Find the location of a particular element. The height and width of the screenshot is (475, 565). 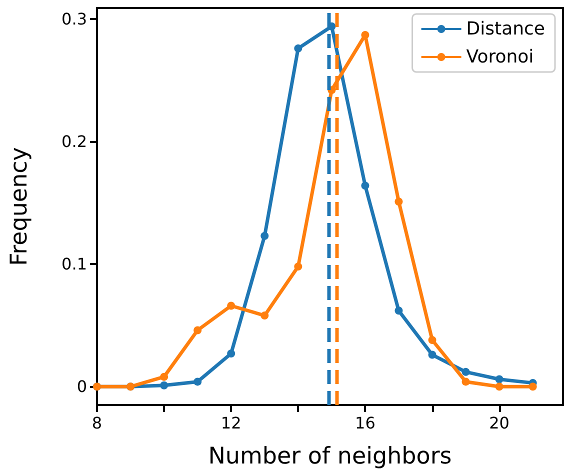

x-tick-label: 20 is located at coordinates (499, 423).